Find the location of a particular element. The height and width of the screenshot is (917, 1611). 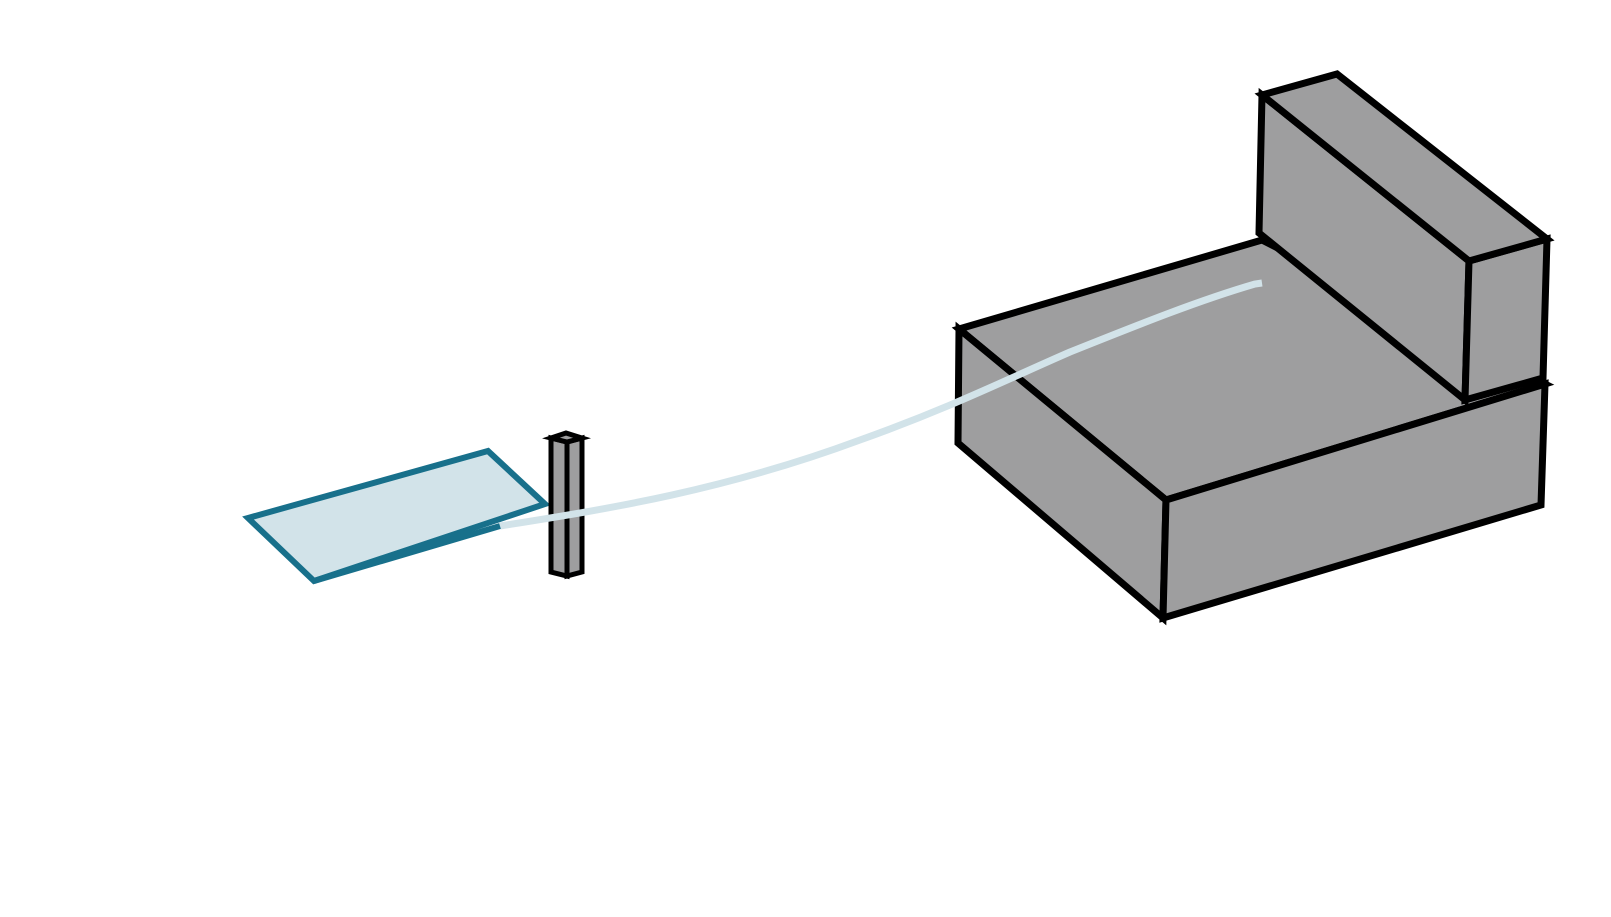

pillar is located at coordinates (566, 505).